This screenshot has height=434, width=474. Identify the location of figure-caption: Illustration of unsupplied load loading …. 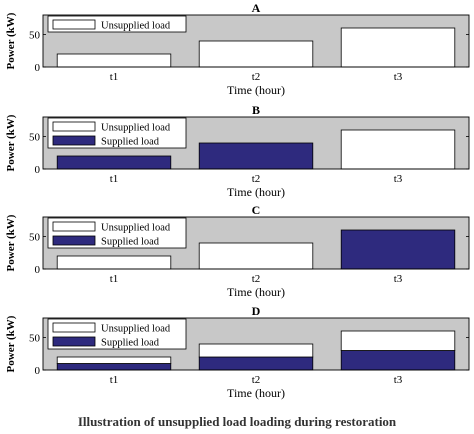
(237, 421).